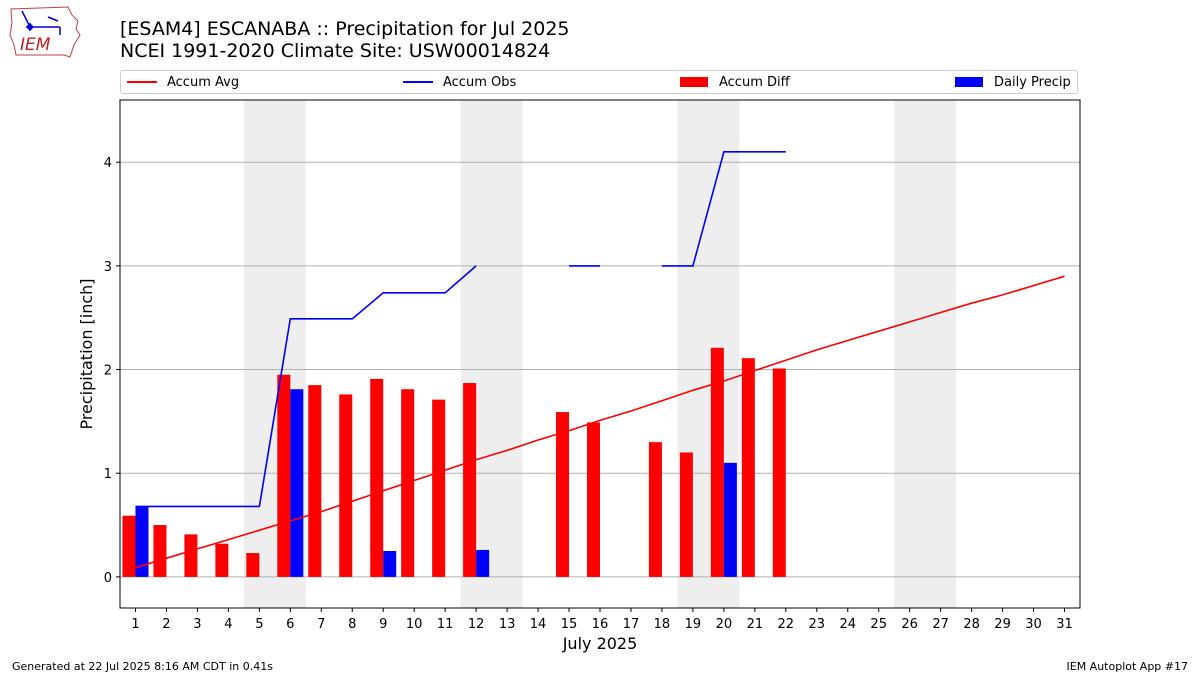 Image resolution: width=1200 pixels, height=675 pixels. Describe the element at coordinates (724, 624) in the screenshot. I see `x-tick-label: 20` at that location.